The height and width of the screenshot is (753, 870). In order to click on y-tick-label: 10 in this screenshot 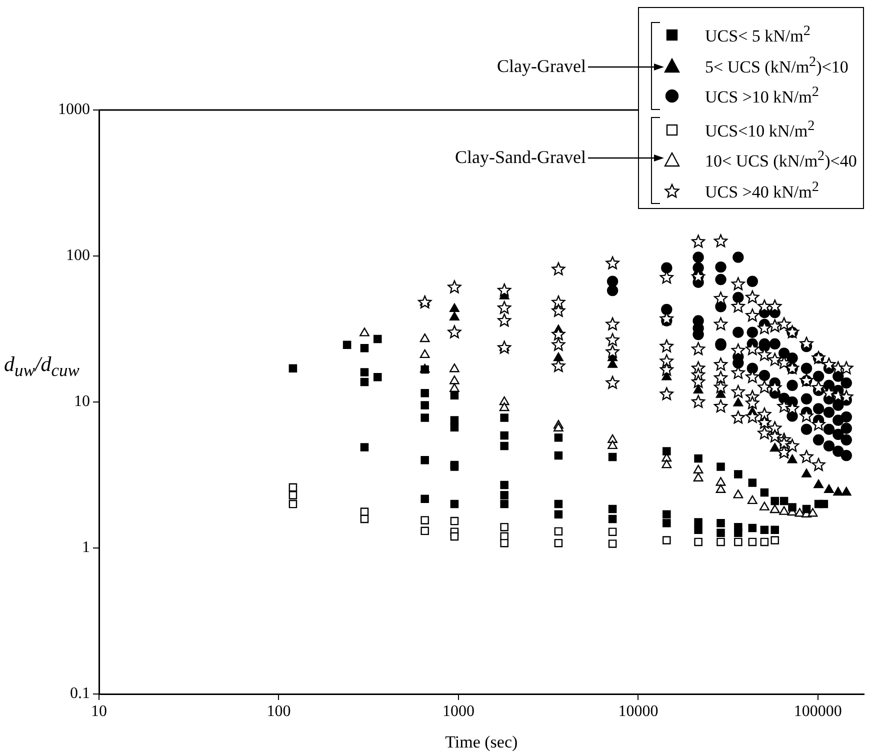, I will do `click(82, 401)`.